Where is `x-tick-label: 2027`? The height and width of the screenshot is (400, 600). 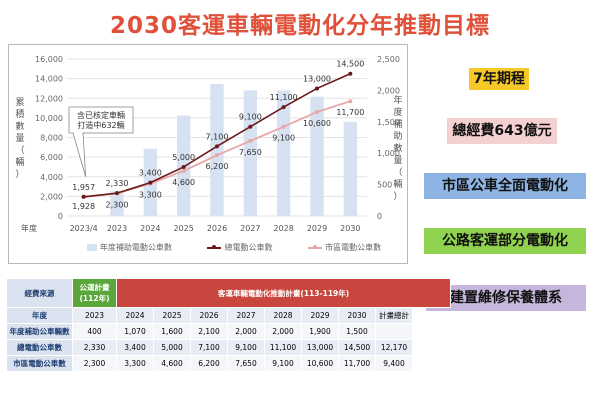
x-tick-label: 2027 is located at coordinates (250, 228).